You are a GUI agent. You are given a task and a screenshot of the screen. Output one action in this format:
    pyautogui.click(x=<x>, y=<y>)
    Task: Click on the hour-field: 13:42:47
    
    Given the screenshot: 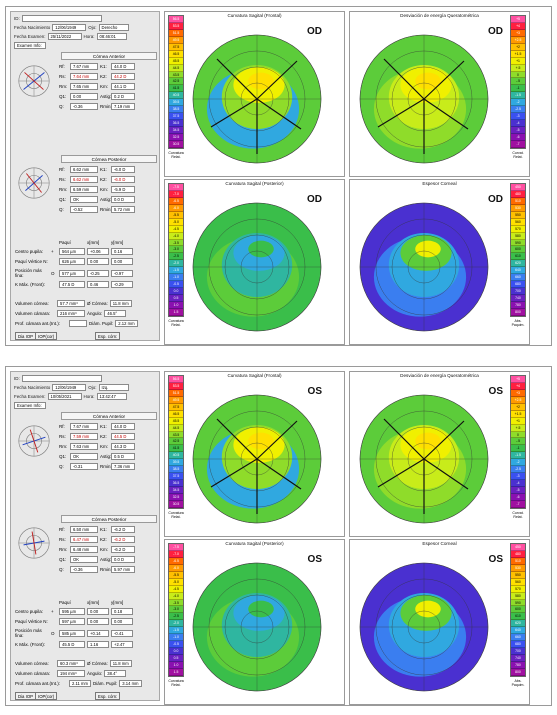 What is the action you would take?
    pyautogui.click(x=111, y=396)
    